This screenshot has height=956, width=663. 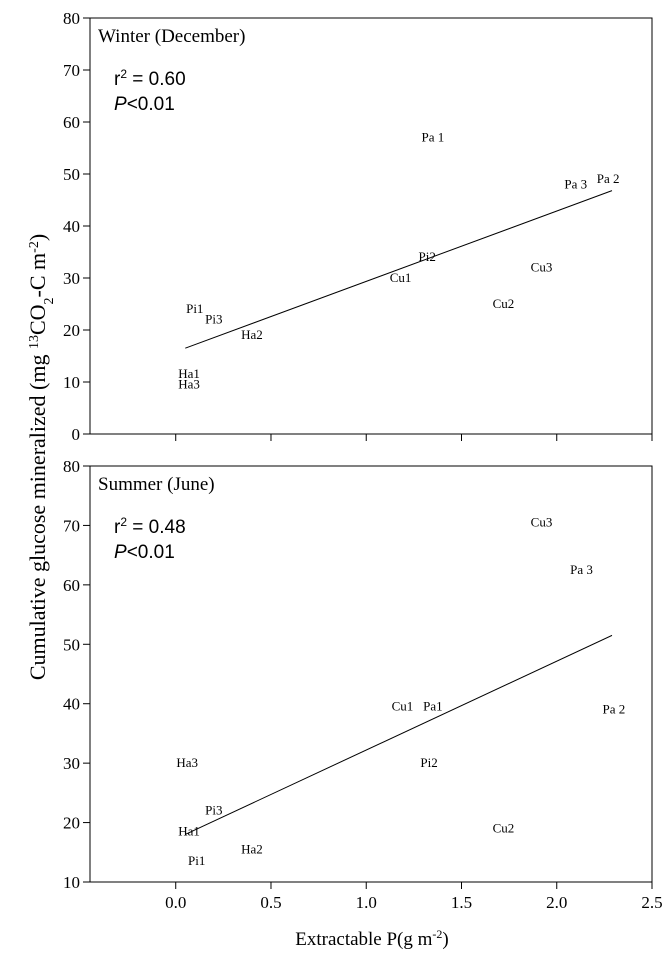 What do you see at coordinates (76, 434) in the screenshot?
I see `y-tick-label: 0` at bounding box center [76, 434].